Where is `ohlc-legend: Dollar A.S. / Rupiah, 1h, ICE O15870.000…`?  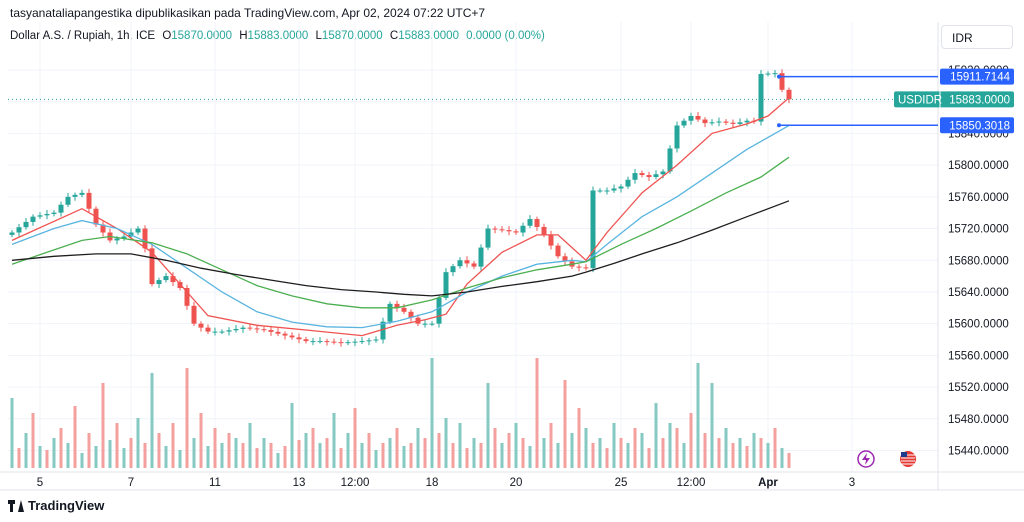
ohlc-legend: Dollar A.S. / Rupiah, 1h, ICE O15870.000… is located at coordinates (277, 36).